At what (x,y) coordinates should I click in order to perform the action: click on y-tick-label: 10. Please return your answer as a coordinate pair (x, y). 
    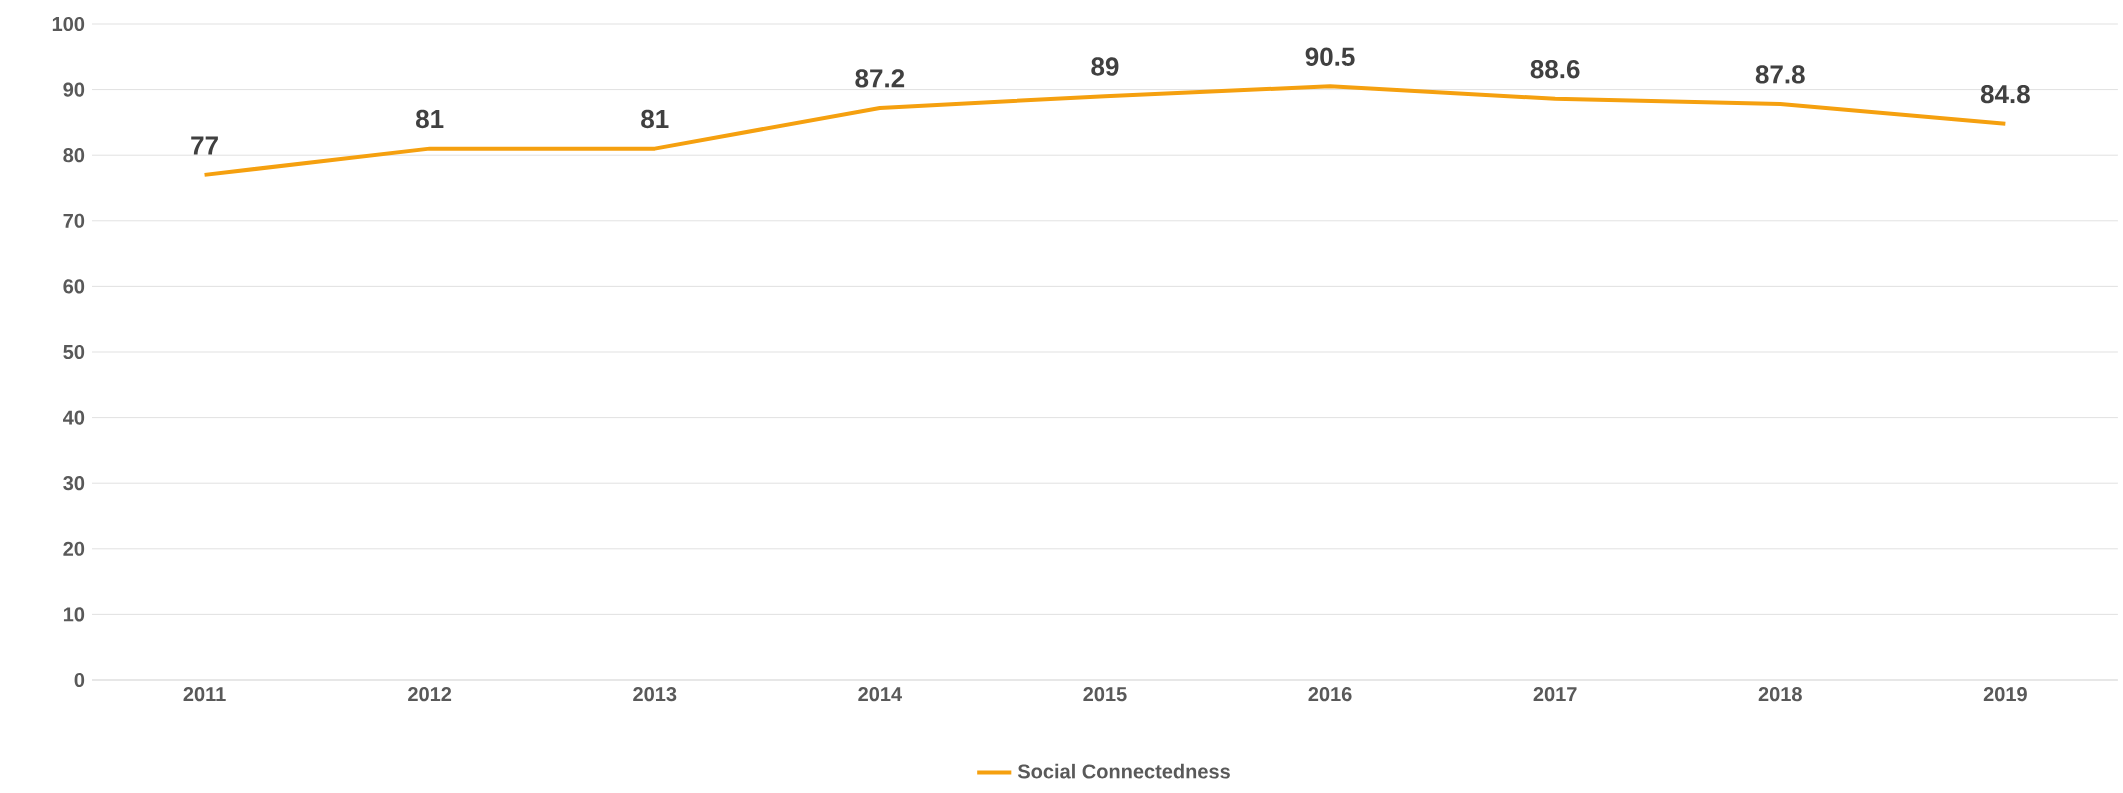
    Looking at the image, I should click on (74, 614).